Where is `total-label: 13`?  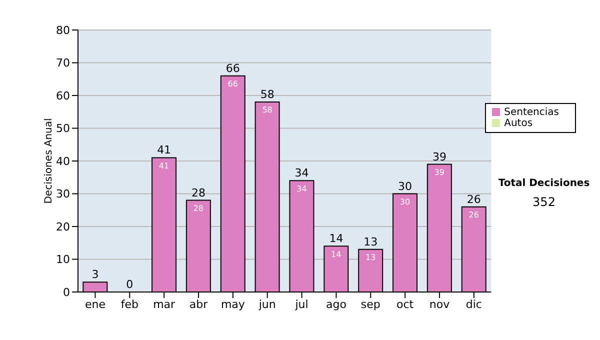
total-label: 13 is located at coordinates (371, 241).